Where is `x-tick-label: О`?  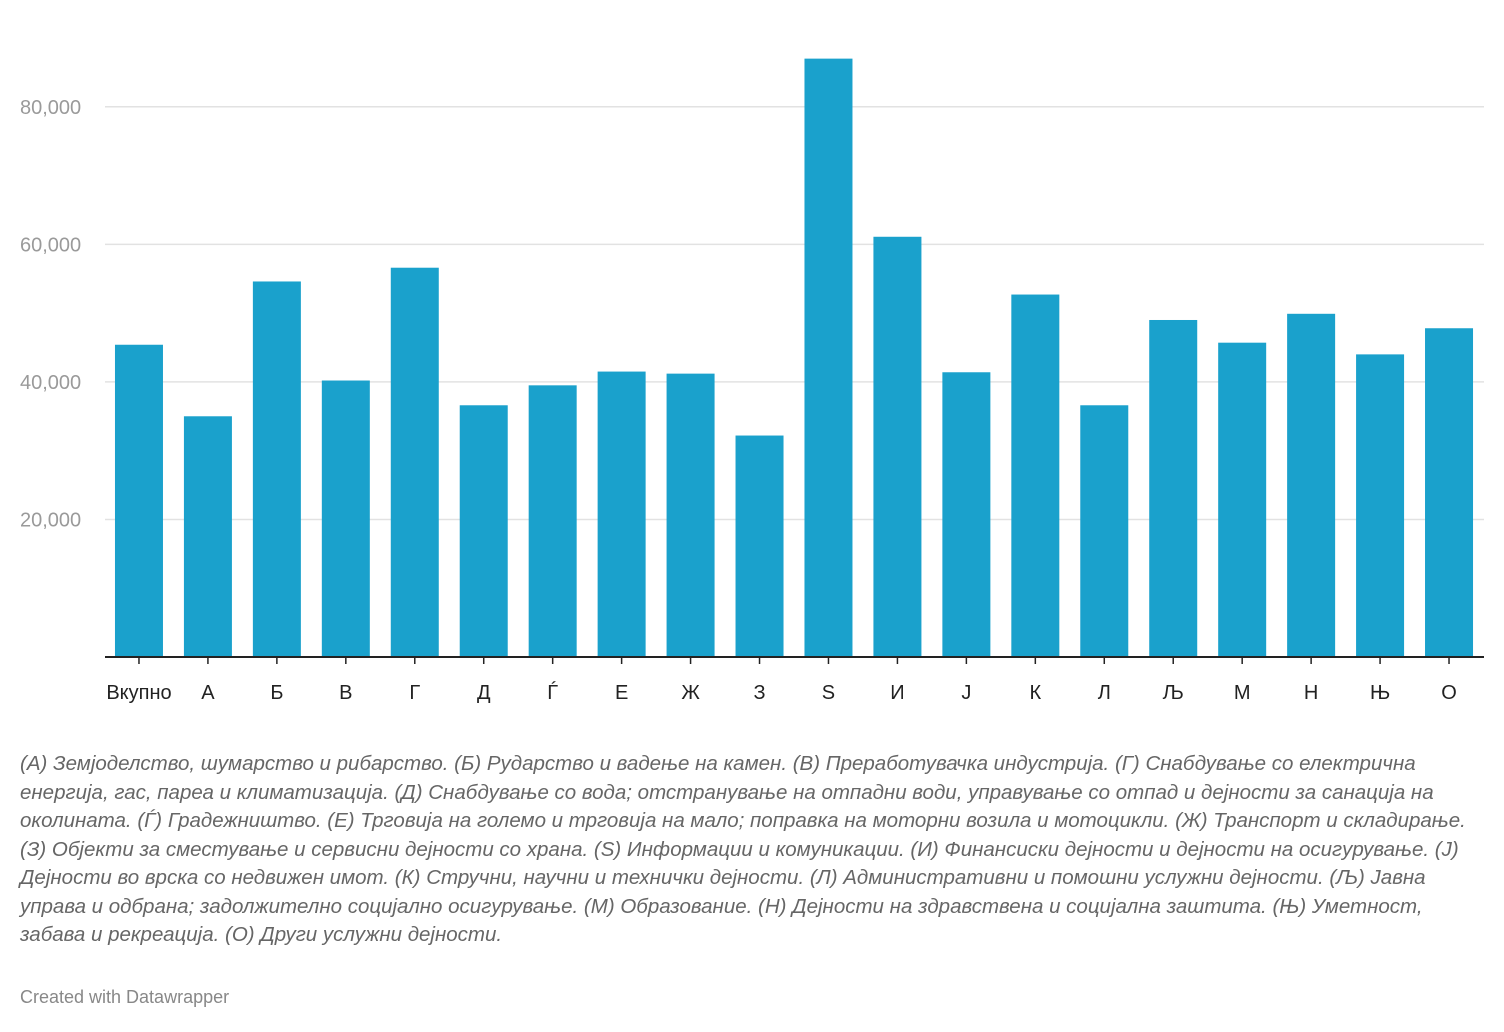 x-tick-label: О is located at coordinates (1449, 693).